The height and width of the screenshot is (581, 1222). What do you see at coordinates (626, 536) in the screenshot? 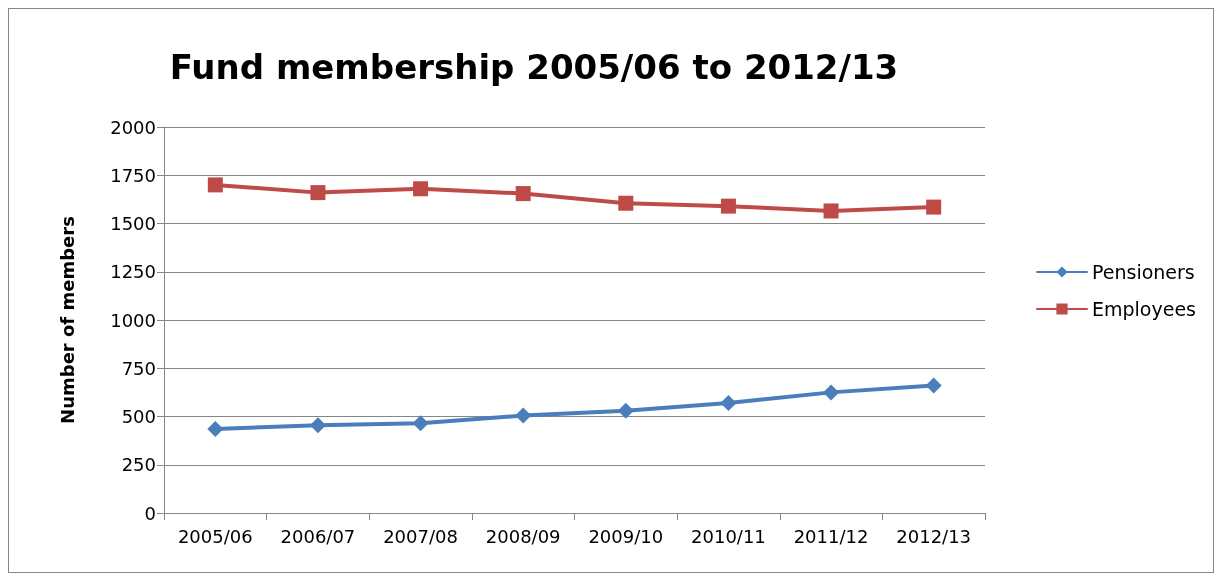
I see `x-tick-label: 2009/10` at bounding box center [626, 536].